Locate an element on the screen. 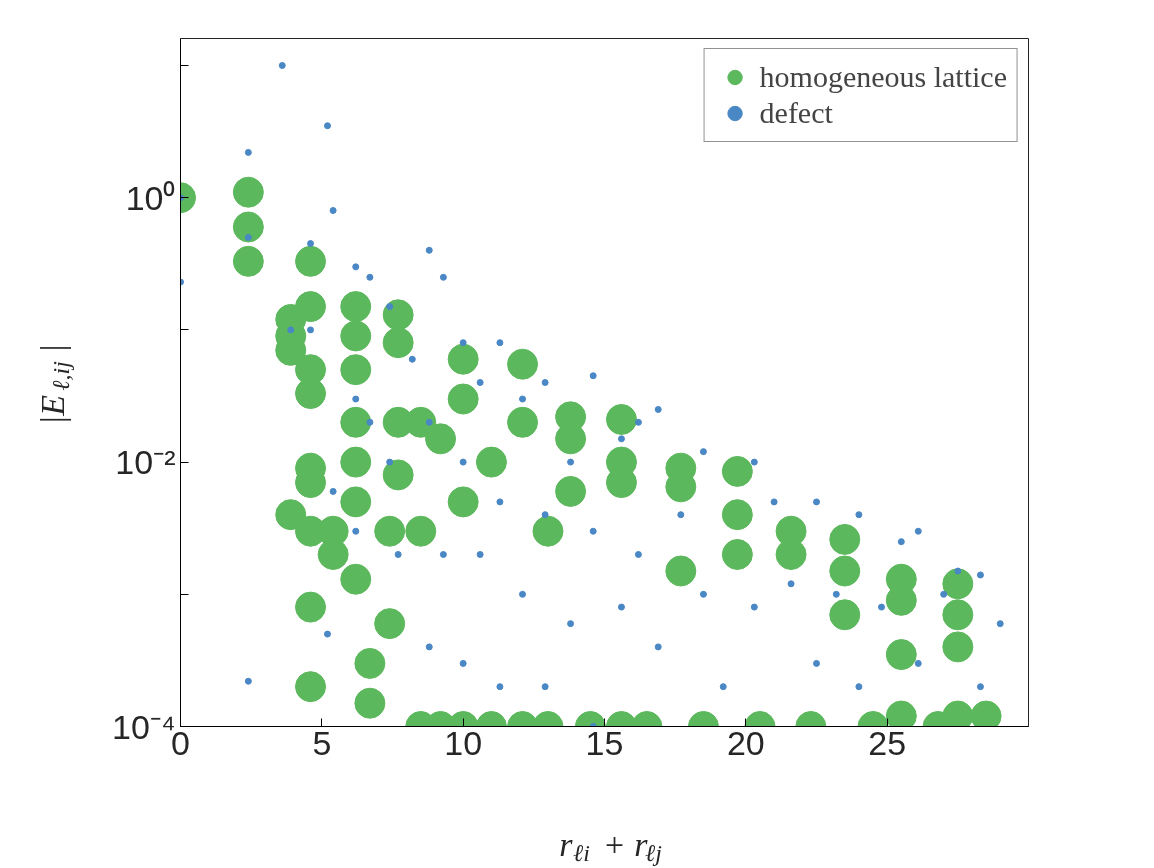  legend-label: defect is located at coordinates (796, 113).